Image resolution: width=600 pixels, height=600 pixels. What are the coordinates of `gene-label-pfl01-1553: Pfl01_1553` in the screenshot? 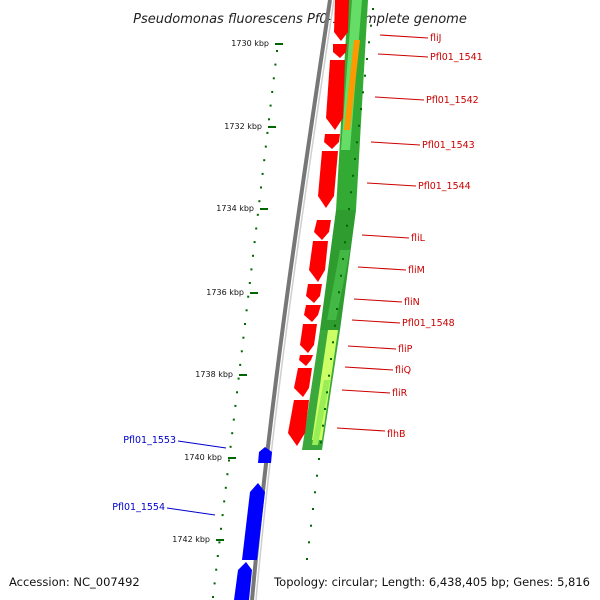 It's located at (149, 440).